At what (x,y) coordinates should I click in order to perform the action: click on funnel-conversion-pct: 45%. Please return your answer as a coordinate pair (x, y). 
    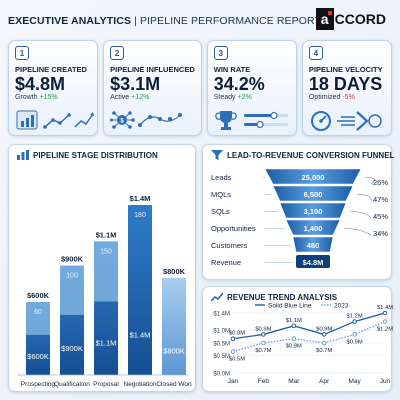
    Looking at the image, I should click on (380, 216).